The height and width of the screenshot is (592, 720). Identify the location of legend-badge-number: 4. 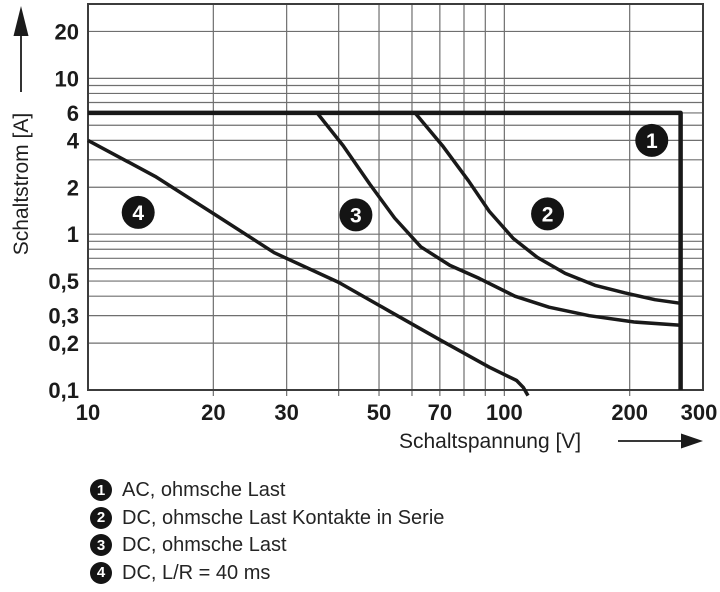
(101, 572).